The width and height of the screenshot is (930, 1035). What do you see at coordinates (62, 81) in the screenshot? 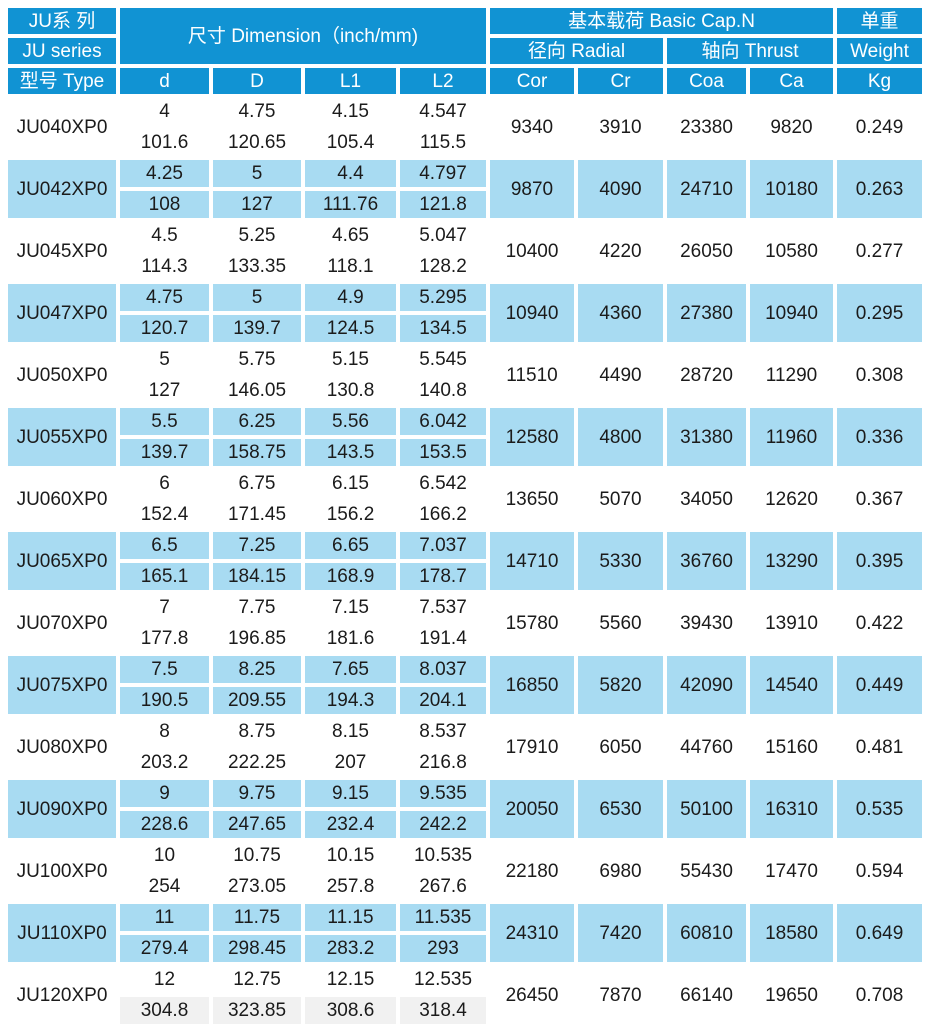
I see `header-type: 型号 Type` at bounding box center [62, 81].